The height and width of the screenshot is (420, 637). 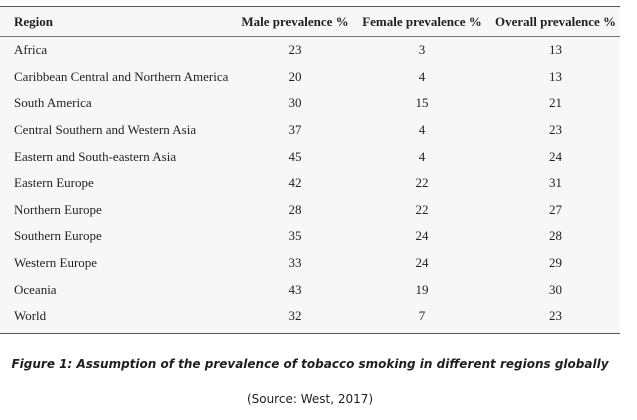 I want to click on overall-cell: 31, so click(x=555, y=183).